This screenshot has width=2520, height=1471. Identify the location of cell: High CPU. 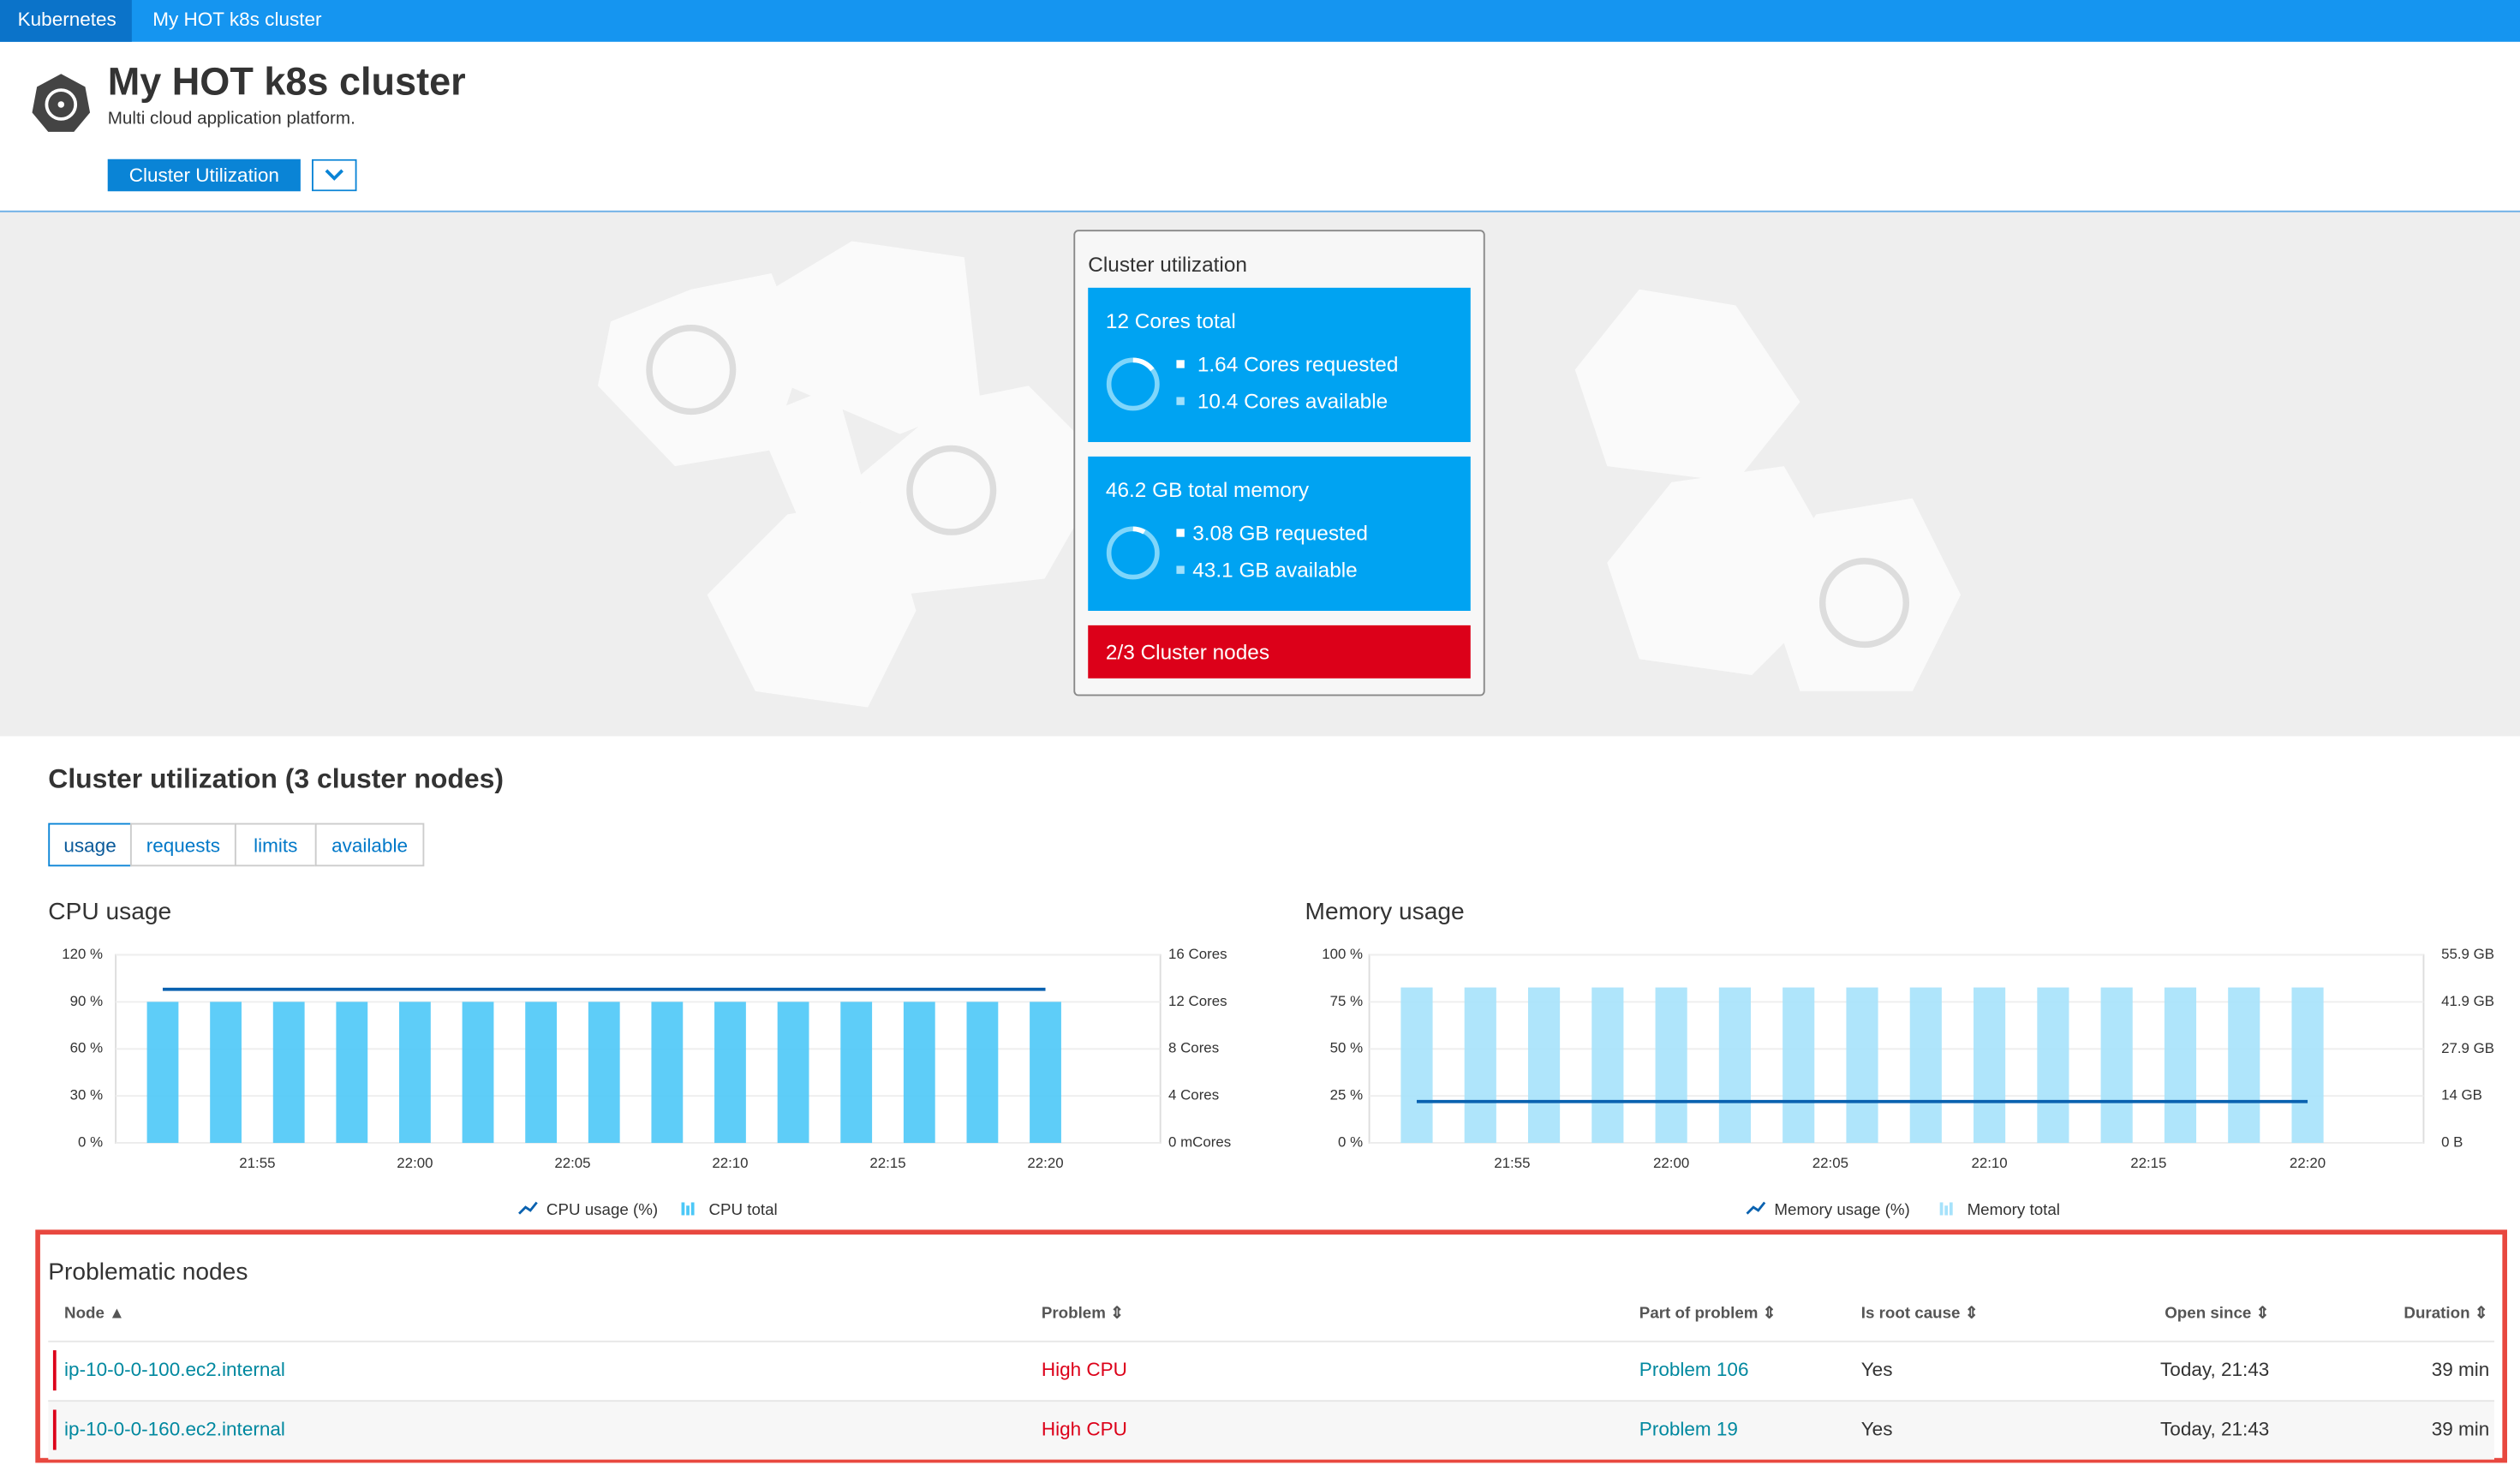
(1084, 1369).